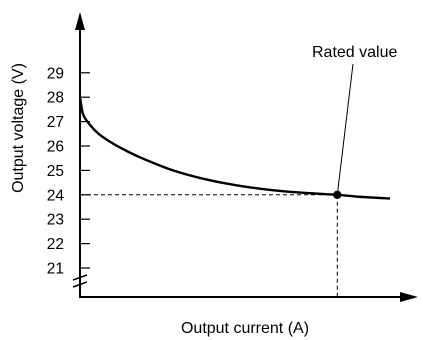 The height and width of the screenshot is (340, 423). Describe the element at coordinates (56, 195) in the screenshot. I see `y-tick-label-24: 24` at that location.